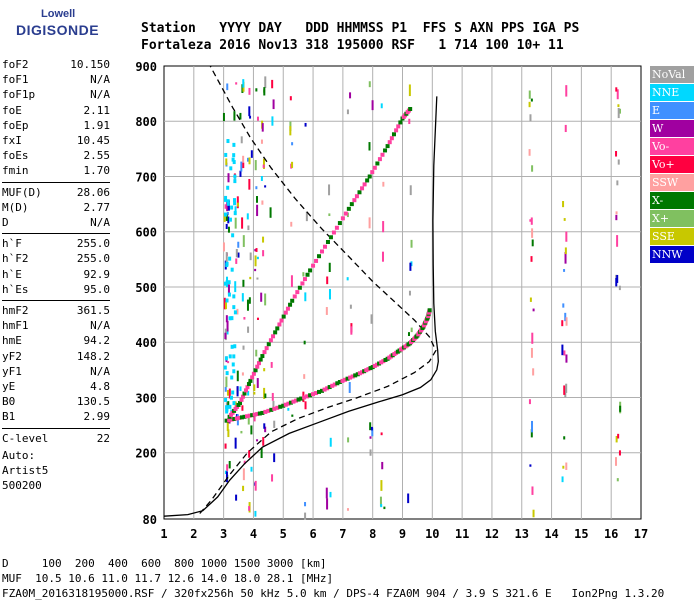 Image resolution: width=700 pixels, height=601 pixels. What do you see at coordinates (97, 110) in the screenshot?
I see `param-value: 2.11` at bounding box center [97, 110].